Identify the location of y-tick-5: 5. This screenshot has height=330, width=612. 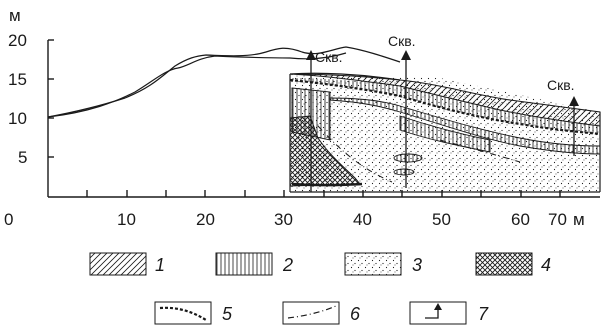
(22, 157).